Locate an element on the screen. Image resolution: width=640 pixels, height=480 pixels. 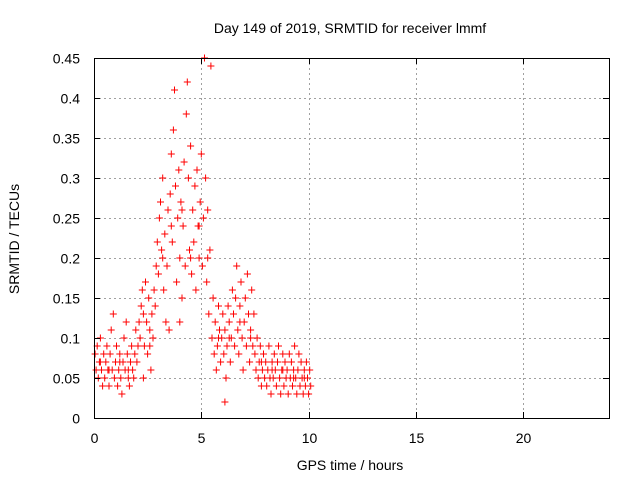
y-tick-label: 0.05 is located at coordinates (66, 379).